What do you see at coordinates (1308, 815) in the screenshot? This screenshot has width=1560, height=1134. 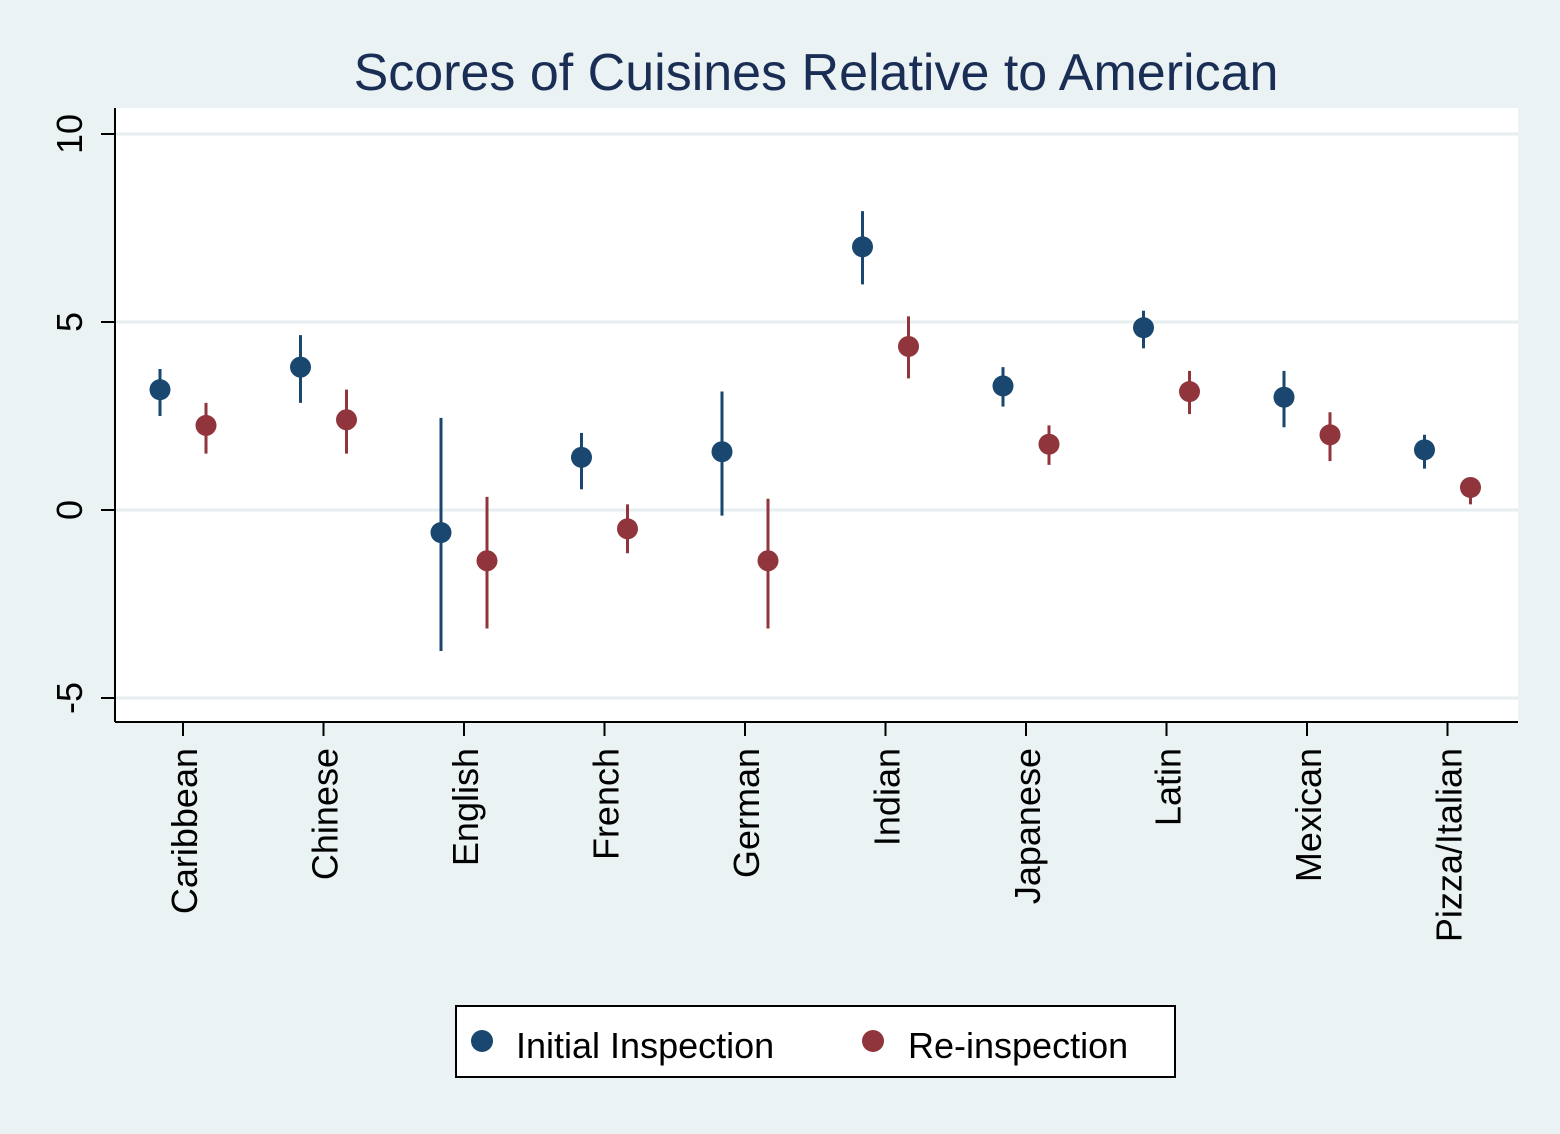 I see `x-tick-label: Mexican` at bounding box center [1308, 815].